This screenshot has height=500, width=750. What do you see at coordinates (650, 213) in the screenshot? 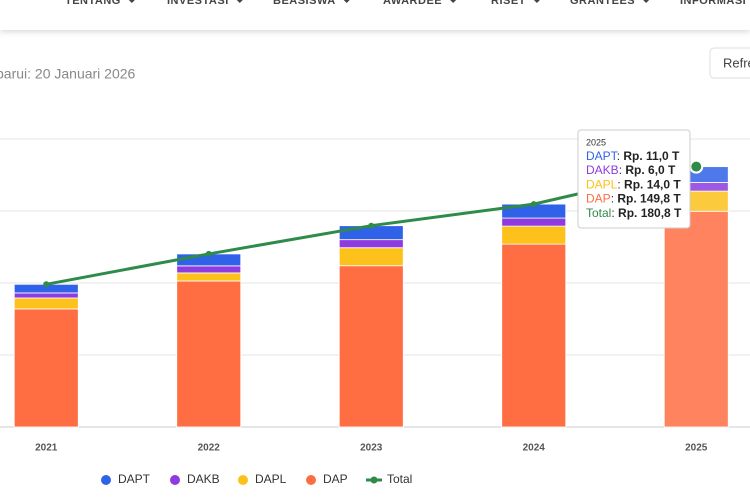
I see `tooltip-value: Rp. 180,8 T` at bounding box center [650, 213].